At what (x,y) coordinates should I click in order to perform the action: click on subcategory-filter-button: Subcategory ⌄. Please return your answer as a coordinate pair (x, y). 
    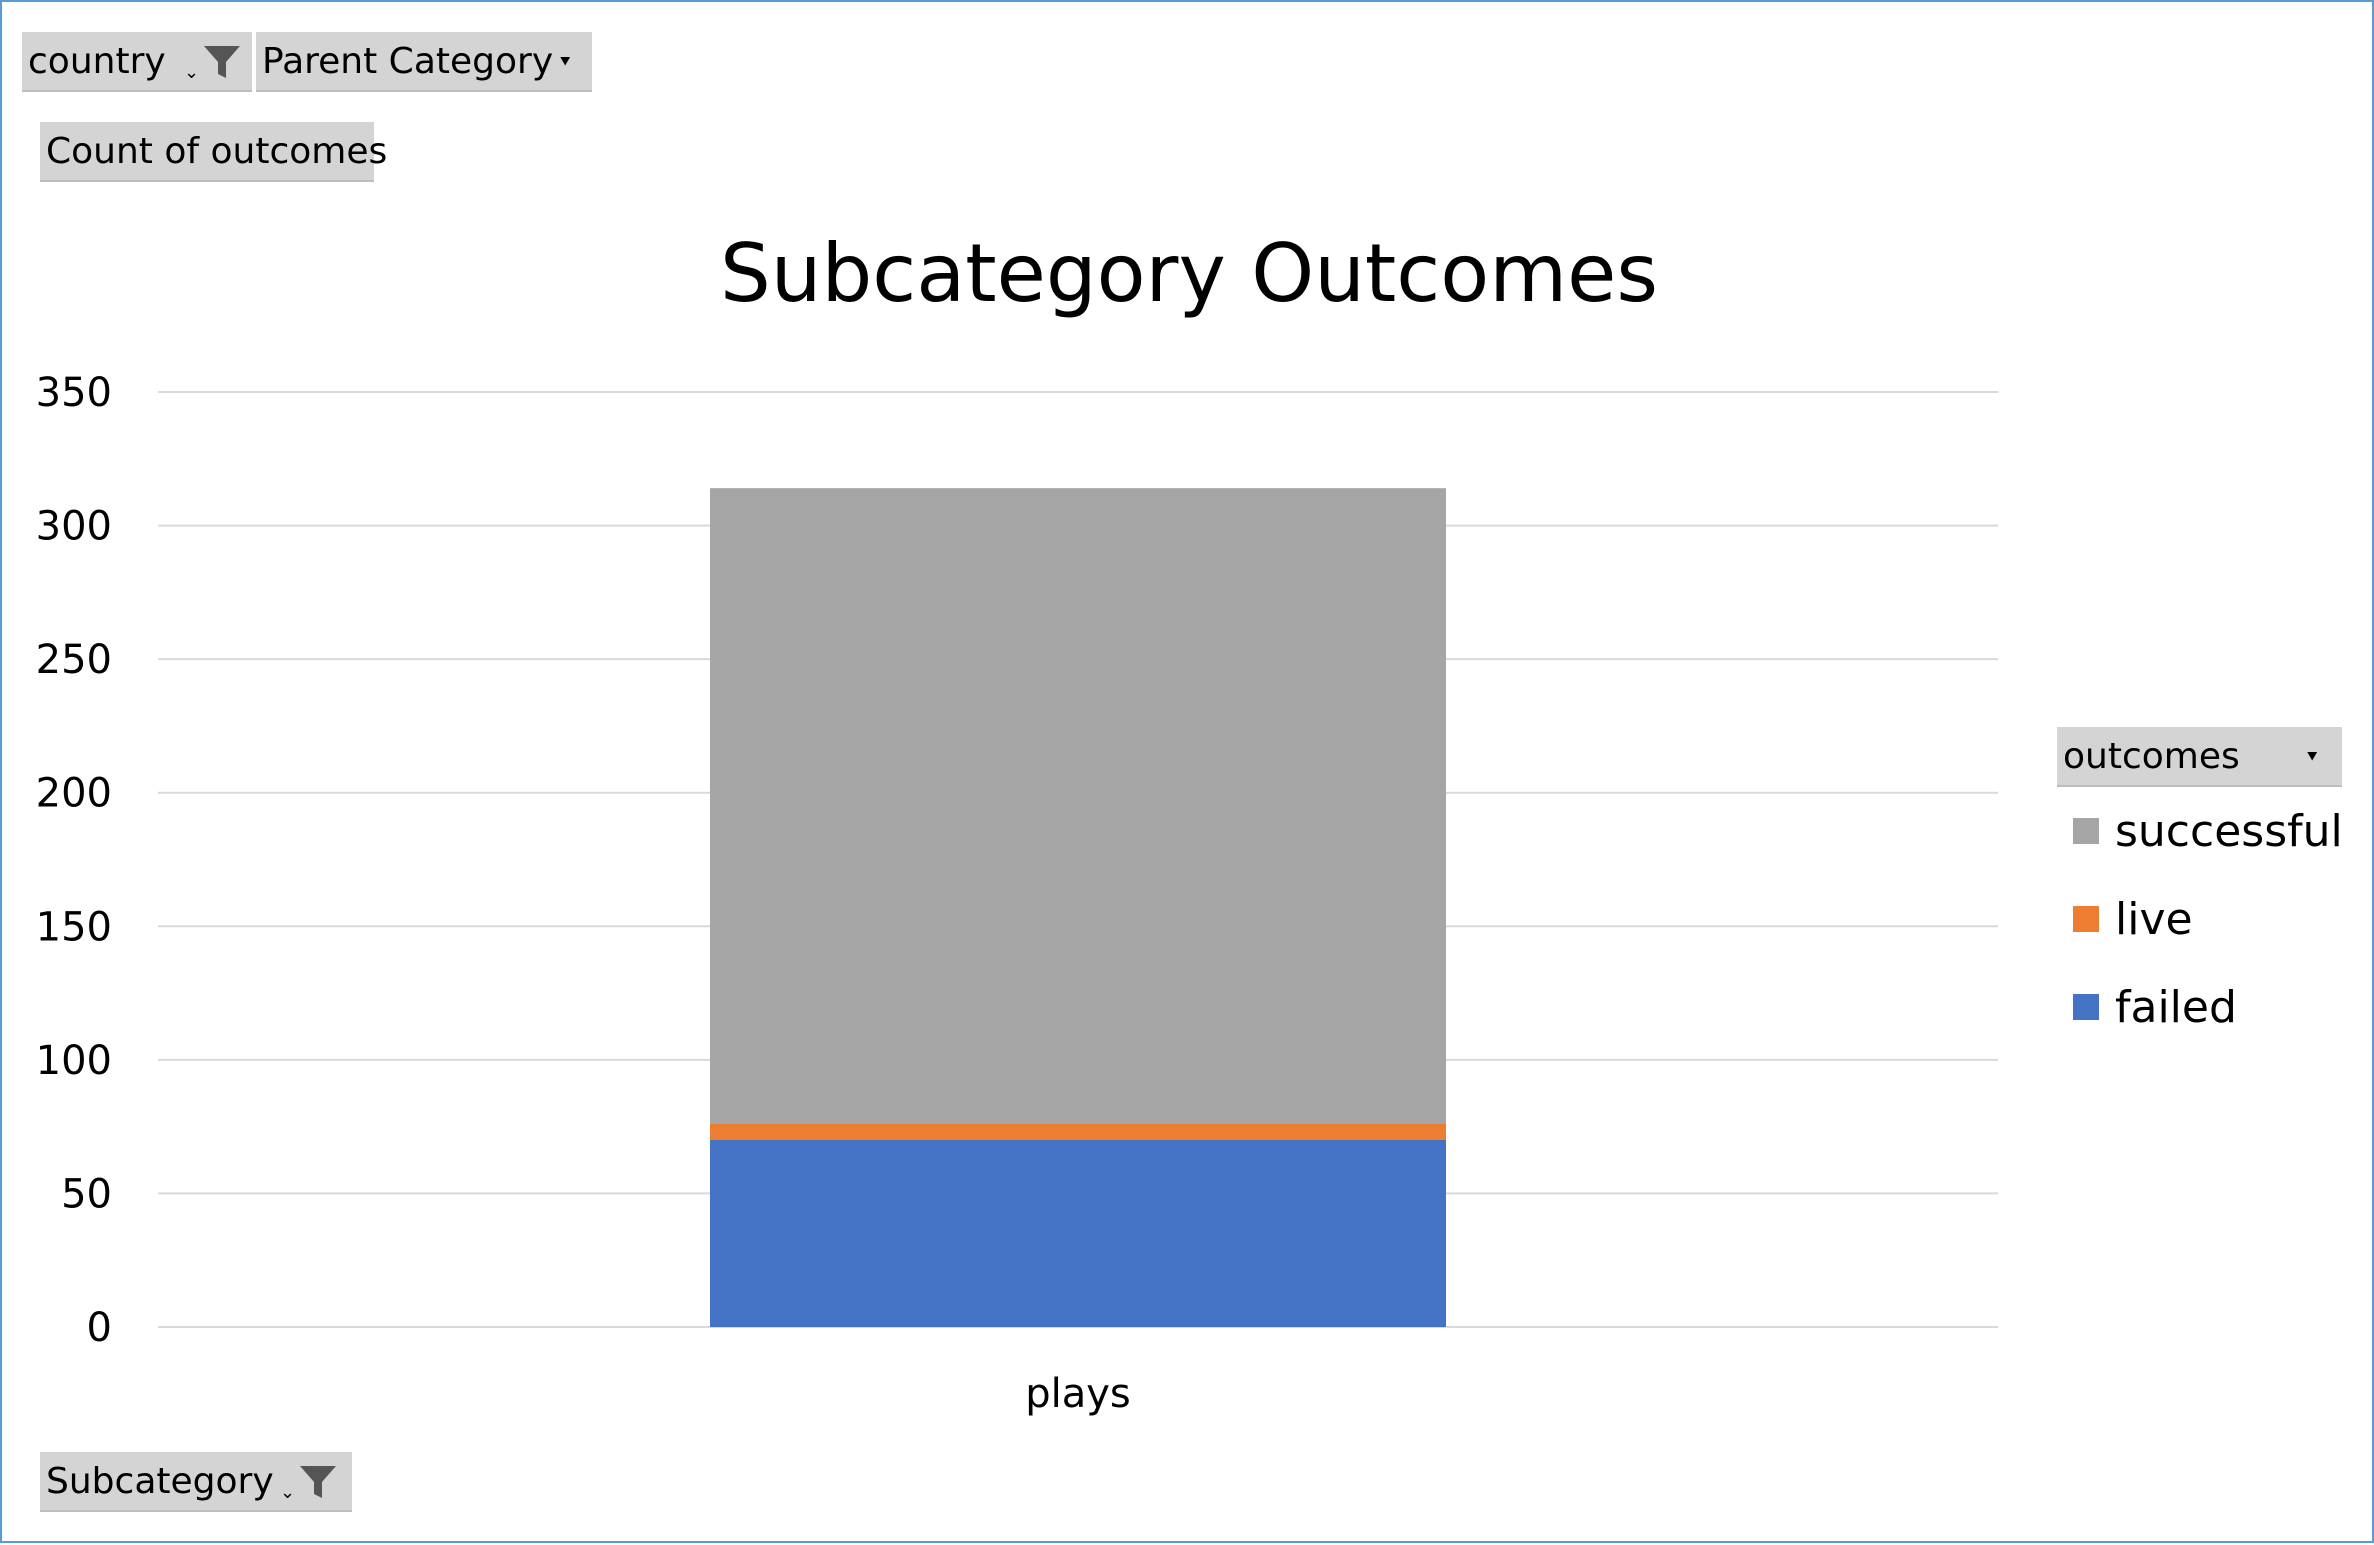
    Looking at the image, I should click on (196, 1482).